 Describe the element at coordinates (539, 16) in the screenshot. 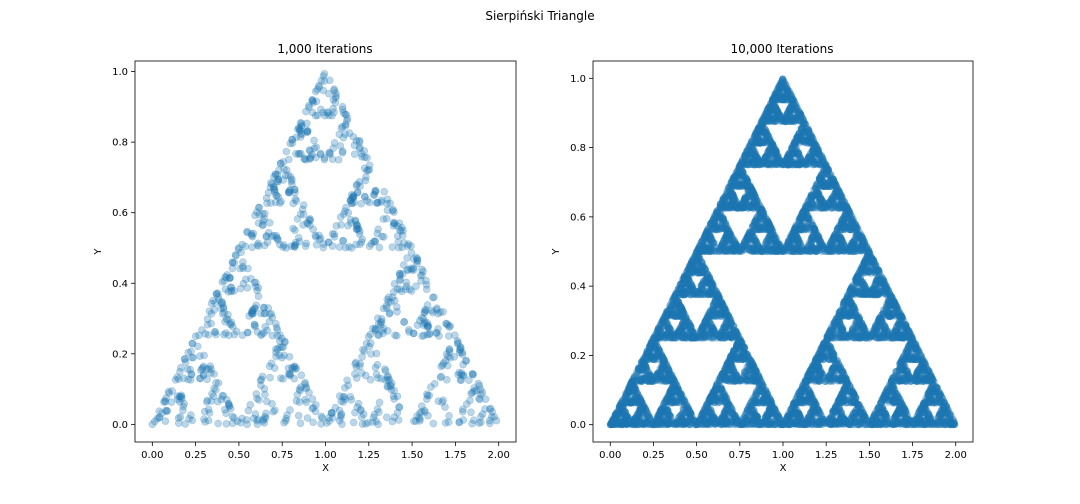

I see `figure-title: Sierpiński Triangle` at that location.